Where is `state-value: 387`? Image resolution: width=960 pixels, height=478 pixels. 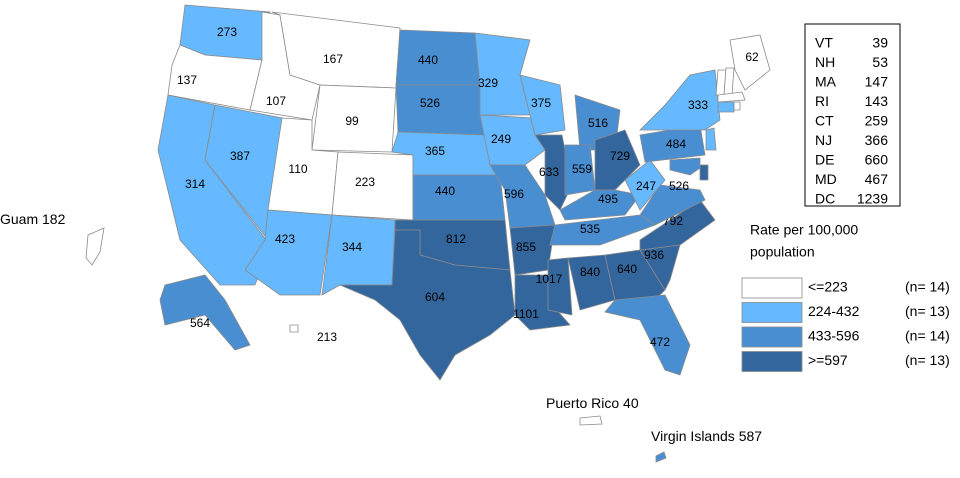 state-value: 387 is located at coordinates (240, 156).